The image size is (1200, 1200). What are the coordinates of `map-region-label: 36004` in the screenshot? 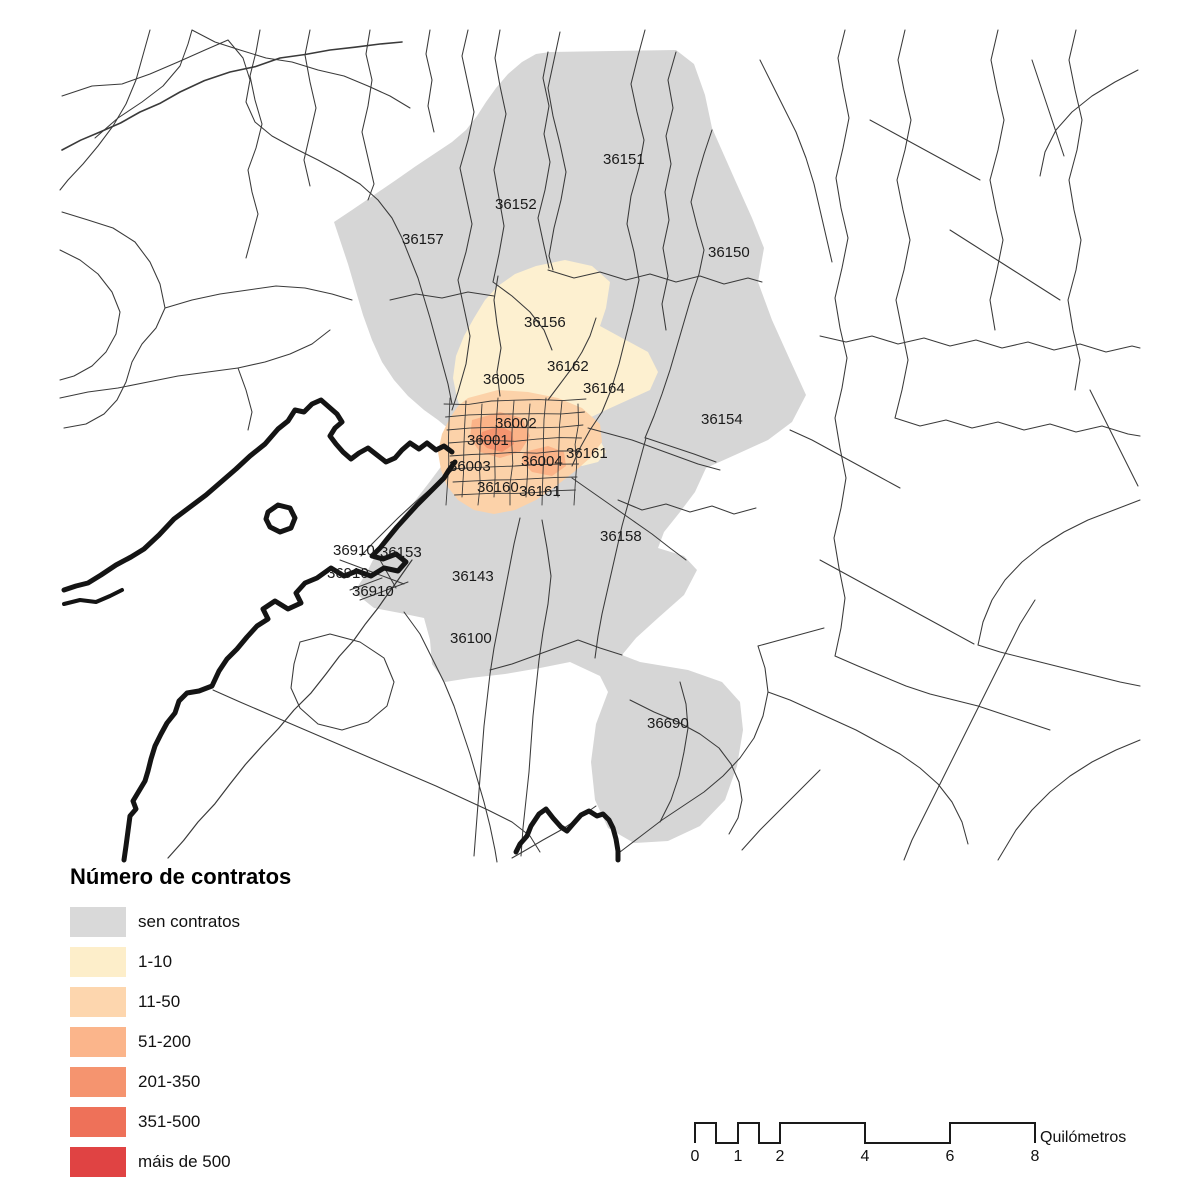 It's located at (542, 461).